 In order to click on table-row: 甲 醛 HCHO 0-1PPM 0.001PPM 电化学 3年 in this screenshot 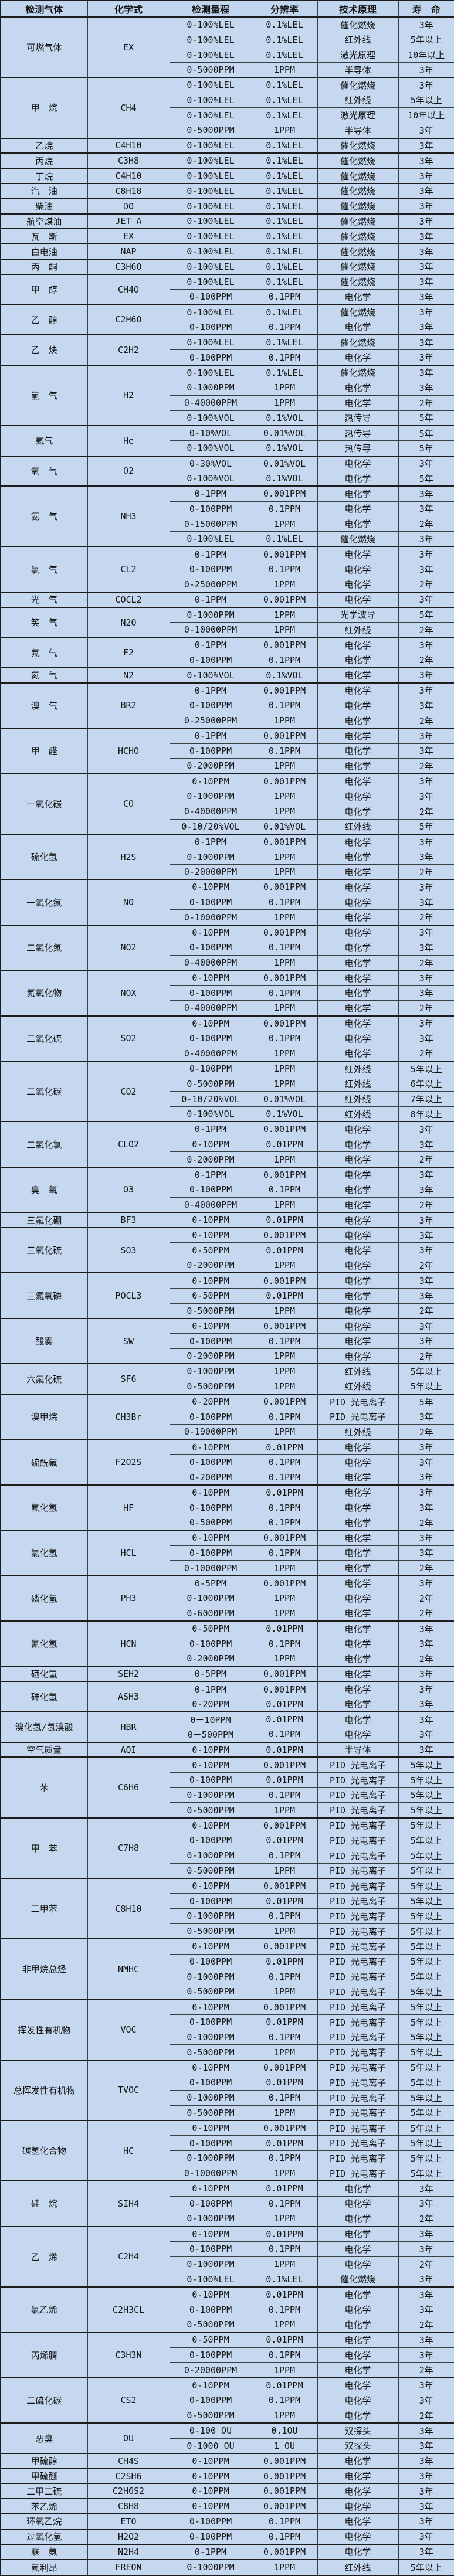, I will do `click(227, 751)`.